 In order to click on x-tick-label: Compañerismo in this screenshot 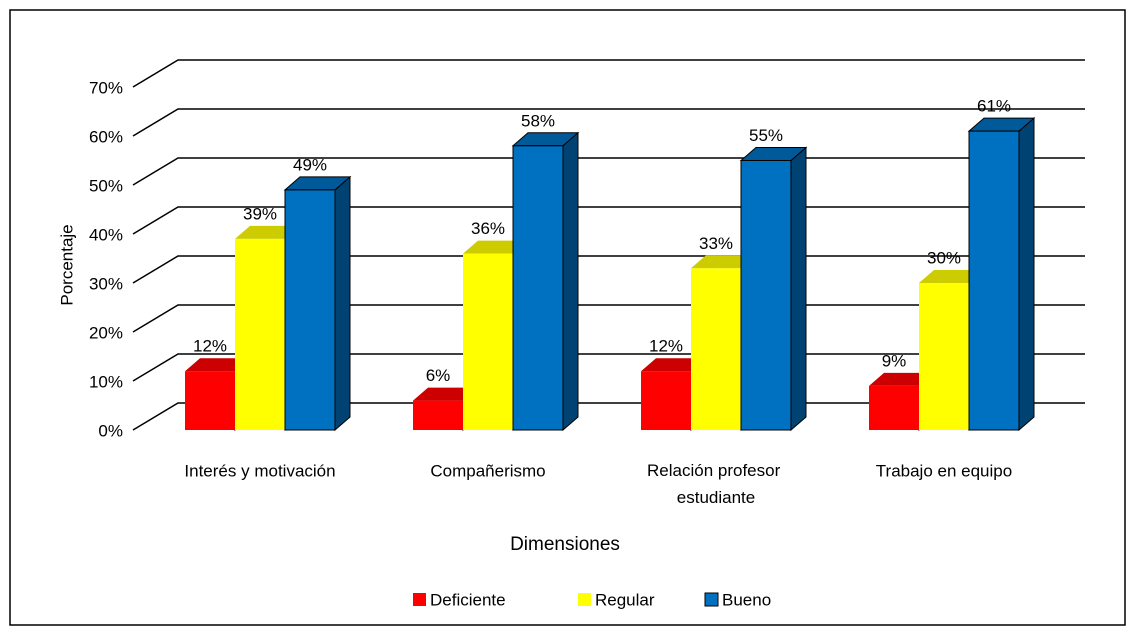, I will do `click(487, 470)`.